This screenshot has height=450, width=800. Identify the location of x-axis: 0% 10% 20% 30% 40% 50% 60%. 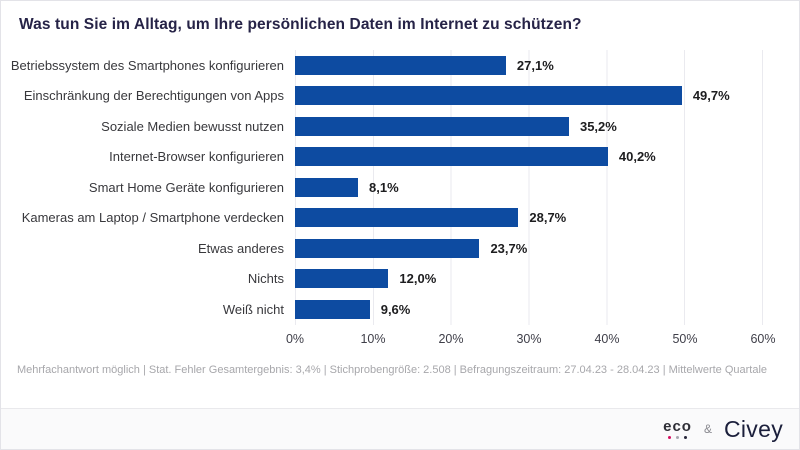
(531, 337).